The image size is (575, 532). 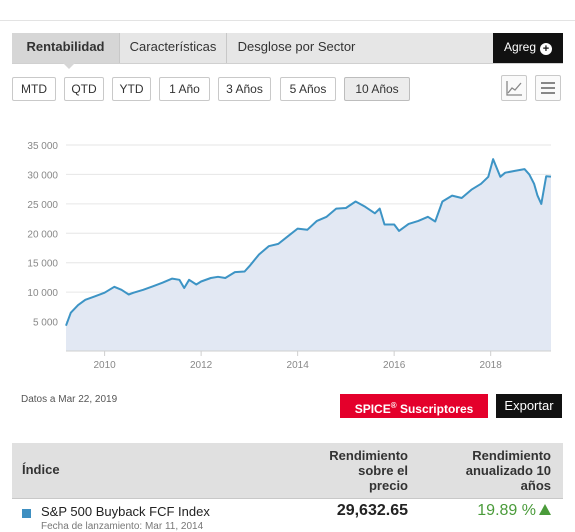 What do you see at coordinates (125, 511) in the screenshot?
I see `index-name: S&P 500 Buyback FCF Index` at bounding box center [125, 511].